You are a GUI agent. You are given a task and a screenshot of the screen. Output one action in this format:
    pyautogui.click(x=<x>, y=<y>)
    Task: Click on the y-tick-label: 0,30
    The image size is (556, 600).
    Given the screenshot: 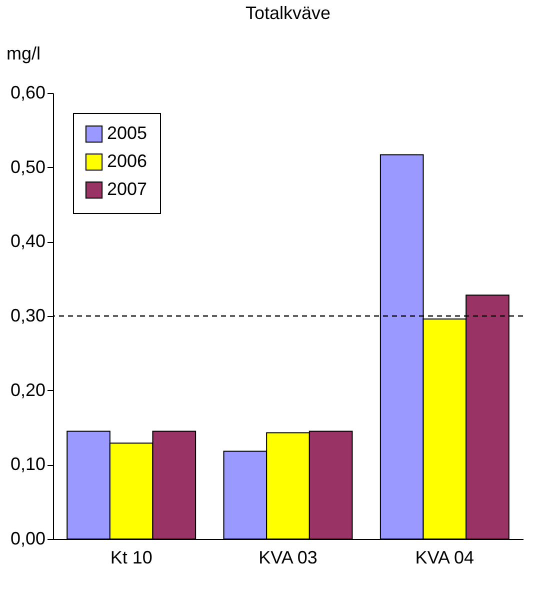 What is the action you would take?
    pyautogui.click(x=28, y=316)
    